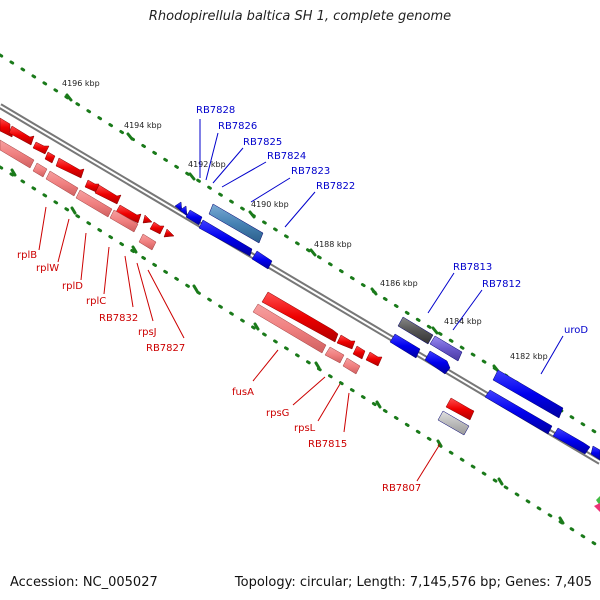 Image resolution: width=600 pixels, height=600 pixels. What do you see at coordinates (108, 194) in the screenshot?
I see `gene-rpsJ` at bounding box center [108, 194].